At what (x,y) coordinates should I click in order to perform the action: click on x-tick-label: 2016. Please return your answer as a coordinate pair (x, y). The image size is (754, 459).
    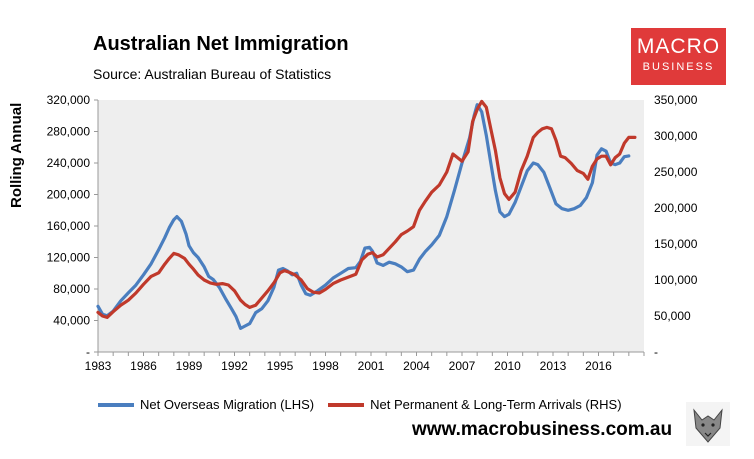
    Looking at the image, I should click on (598, 366).